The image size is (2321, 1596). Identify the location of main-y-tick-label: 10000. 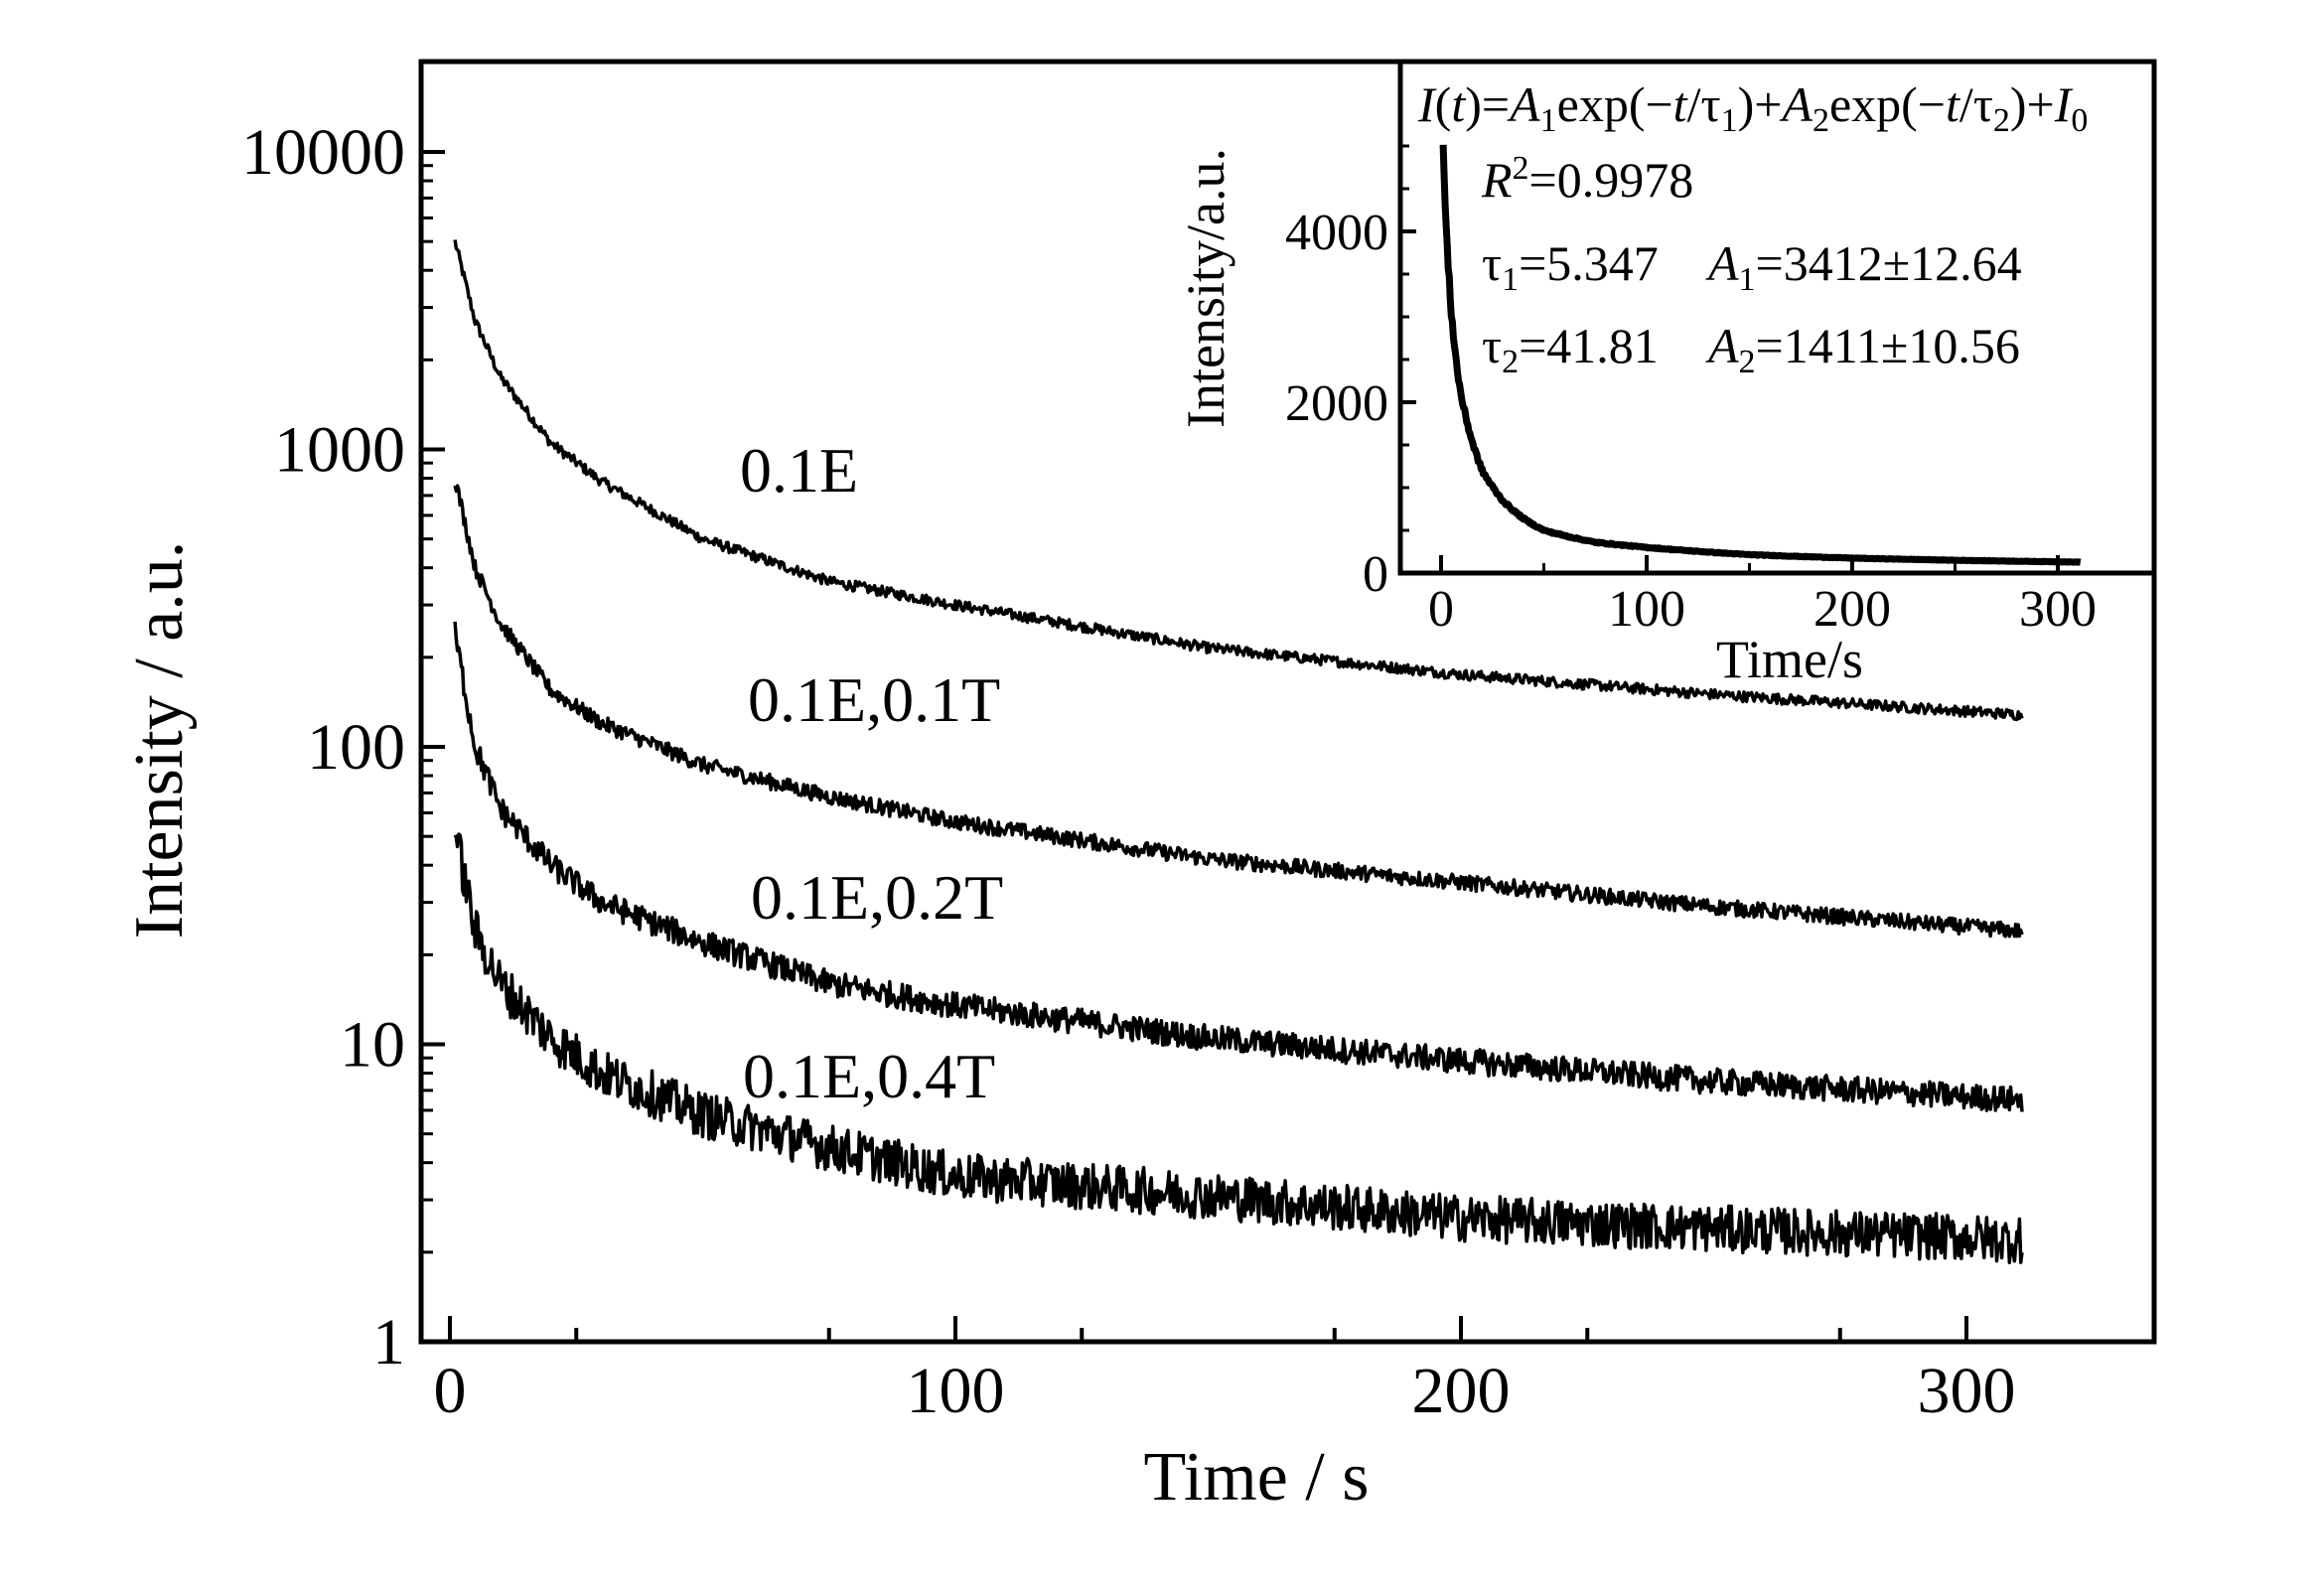
(323, 153).